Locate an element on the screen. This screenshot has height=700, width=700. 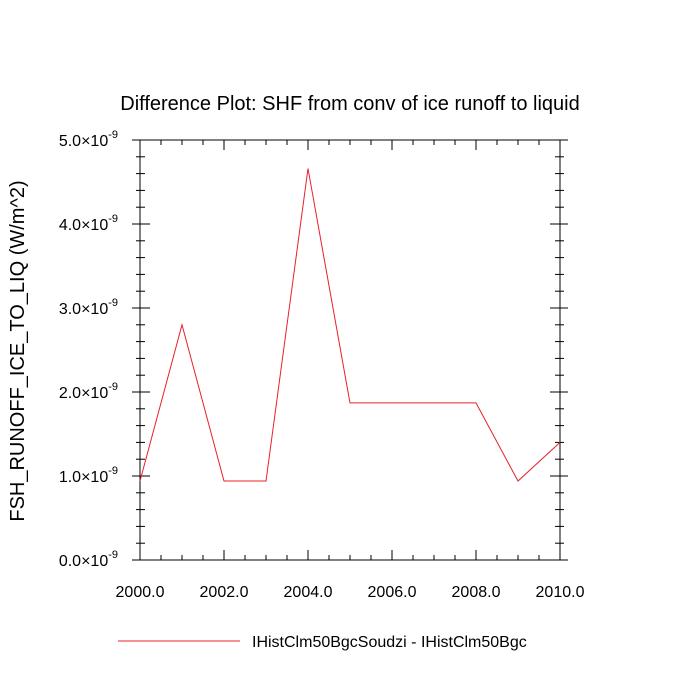
y-tick-label: 1.0×10⁻⁹ is located at coordinates (88, 475).